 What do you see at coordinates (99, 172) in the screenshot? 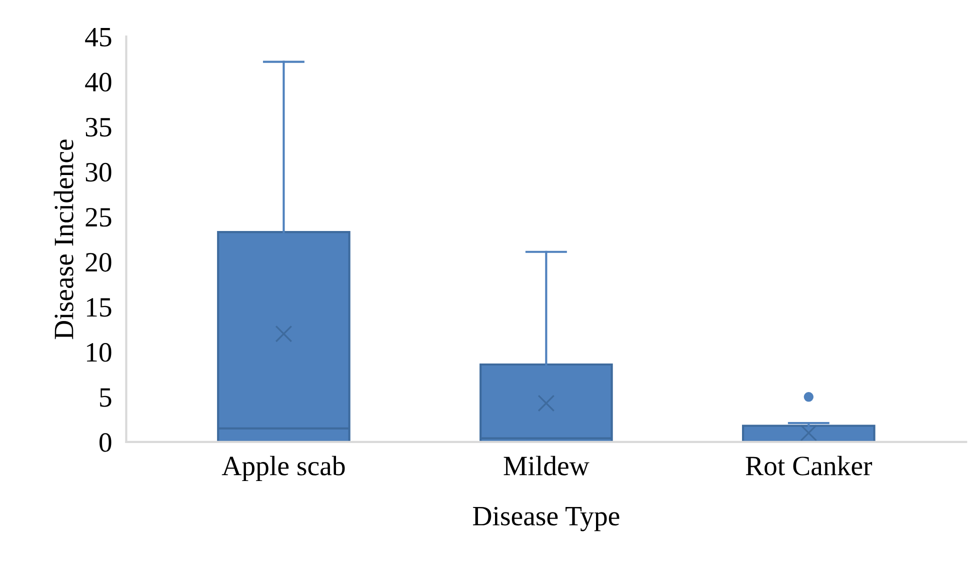
I see `y-tick-label: 30` at bounding box center [99, 172].